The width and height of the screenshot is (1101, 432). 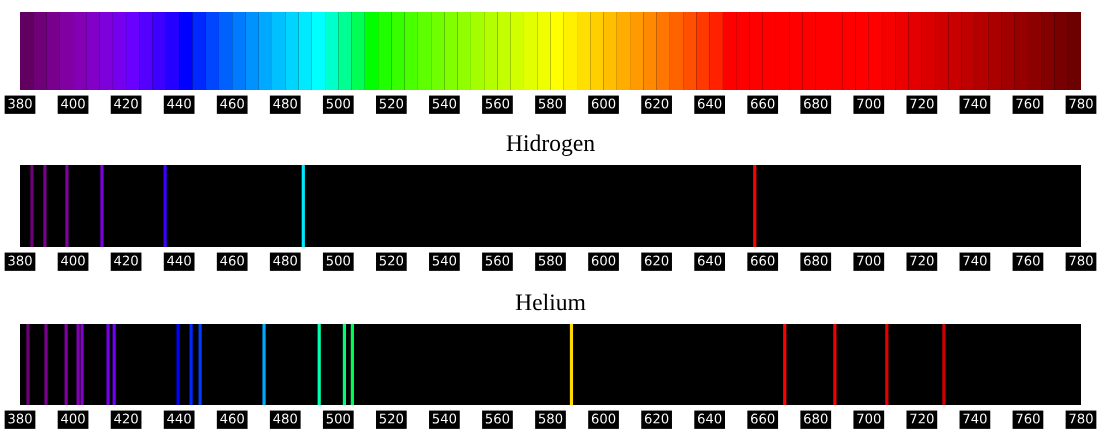 I want to click on chart-title: Hidrogen, so click(x=550, y=145).